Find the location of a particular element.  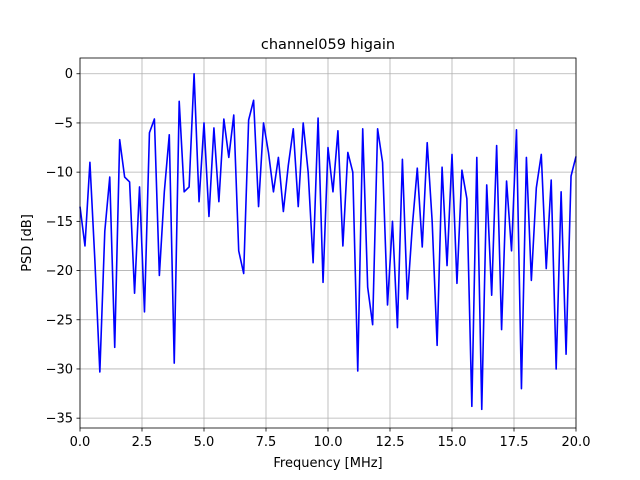

x-tick-label: 12.5 is located at coordinates (390, 442).